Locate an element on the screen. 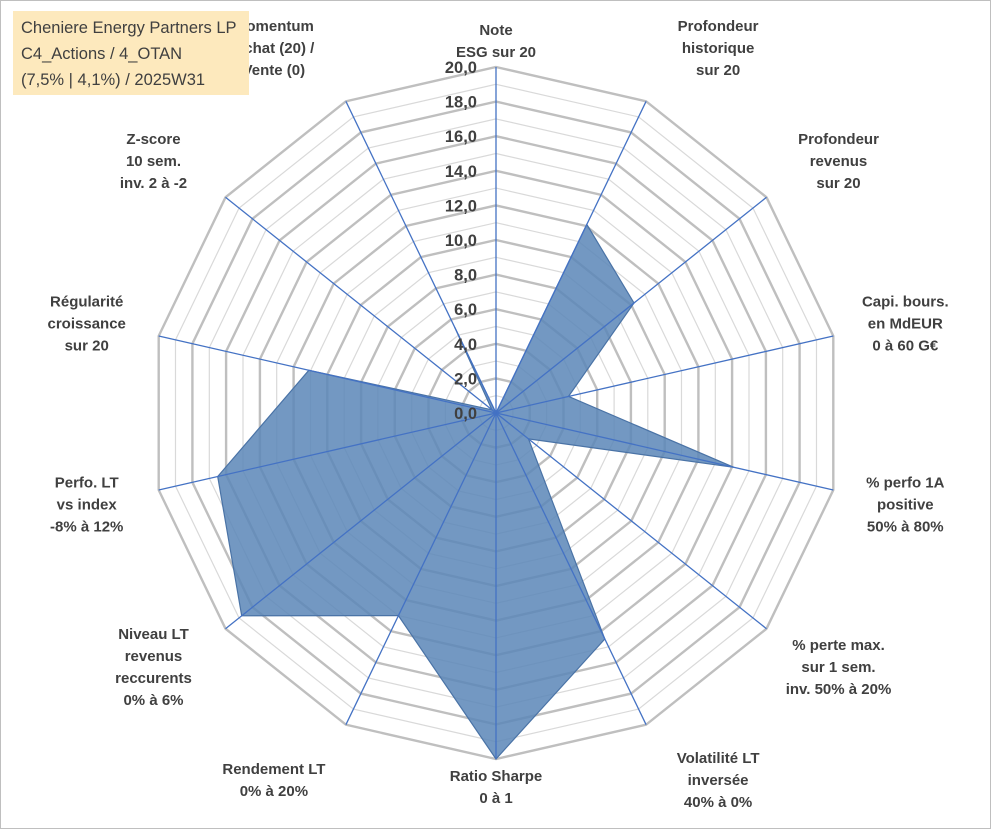 The width and height of the screenshot is (991, 829). radial-tick-label: 18,0 is located at coordinates (461, 103).